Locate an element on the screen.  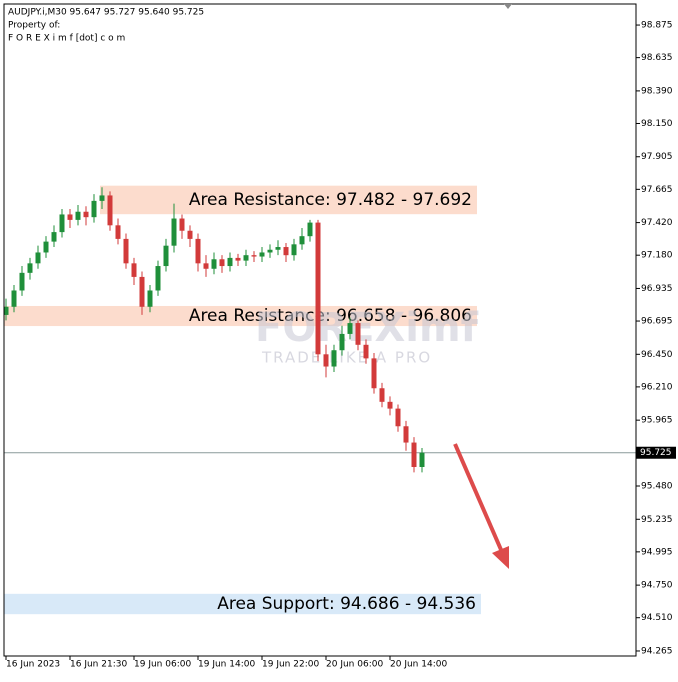
watermark: FOREXimf is located at coordinates (367, 328).